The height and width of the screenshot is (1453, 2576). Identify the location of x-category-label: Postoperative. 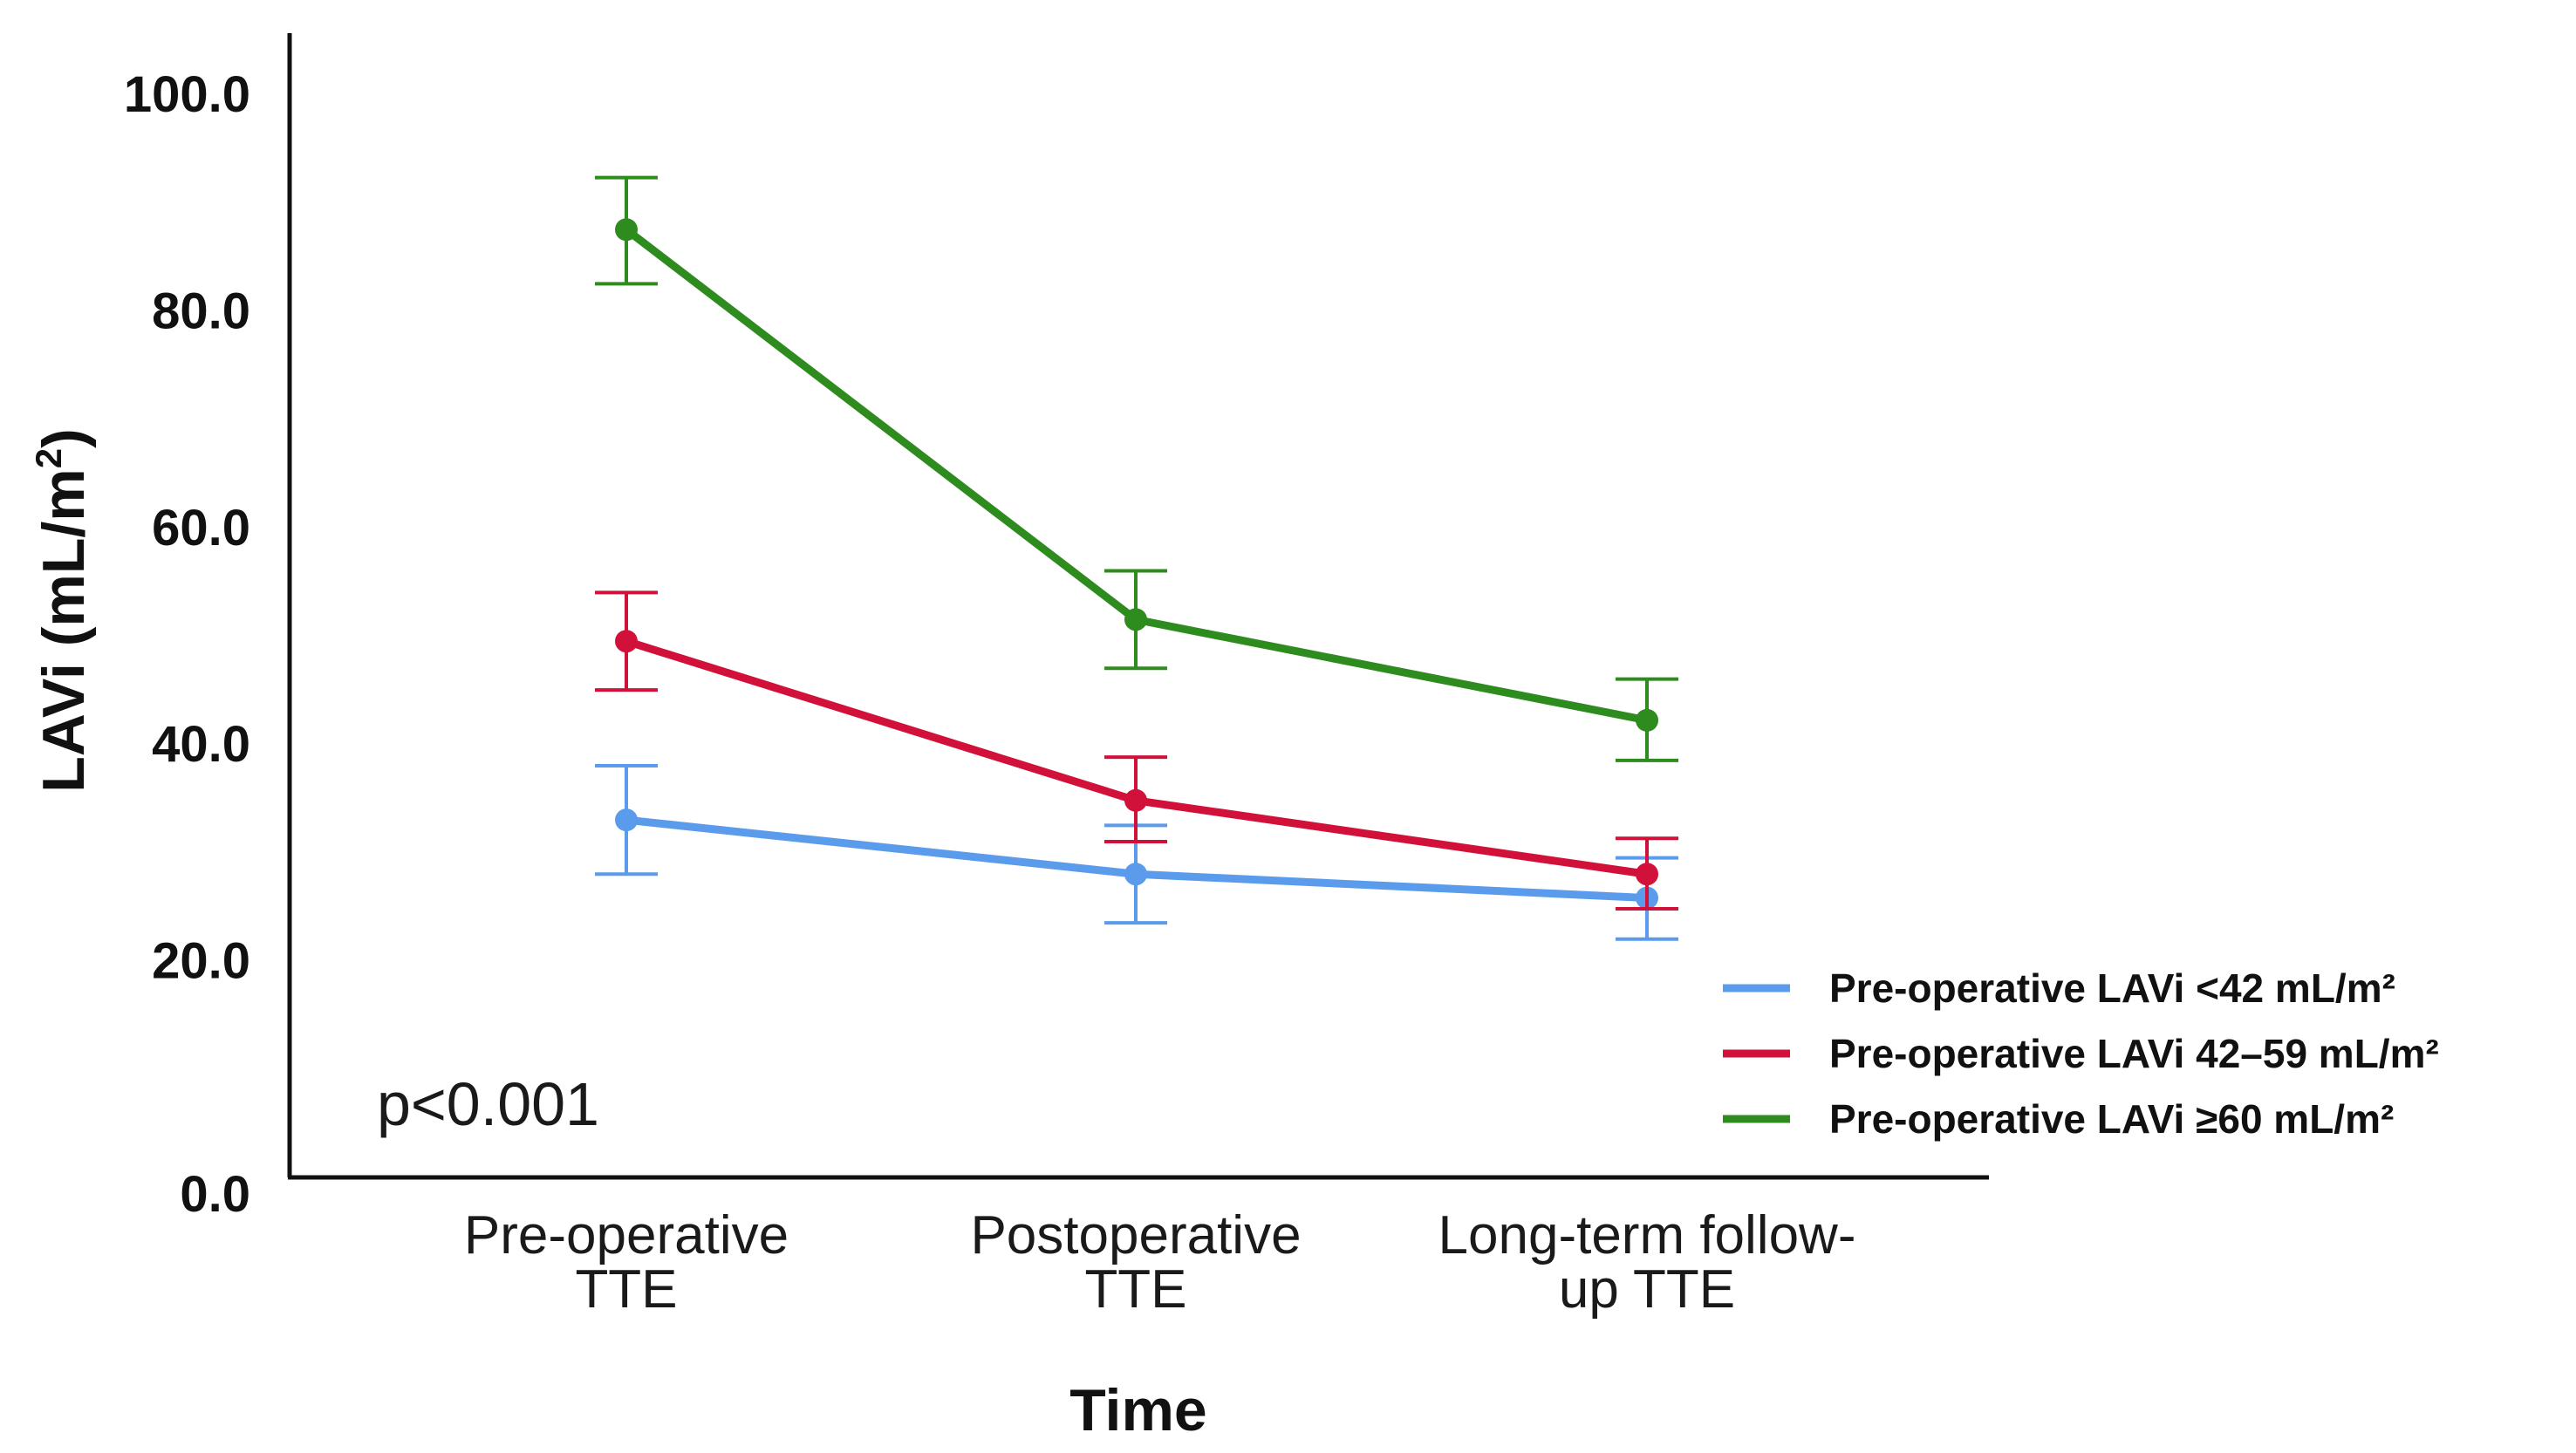
(1135, 1235).